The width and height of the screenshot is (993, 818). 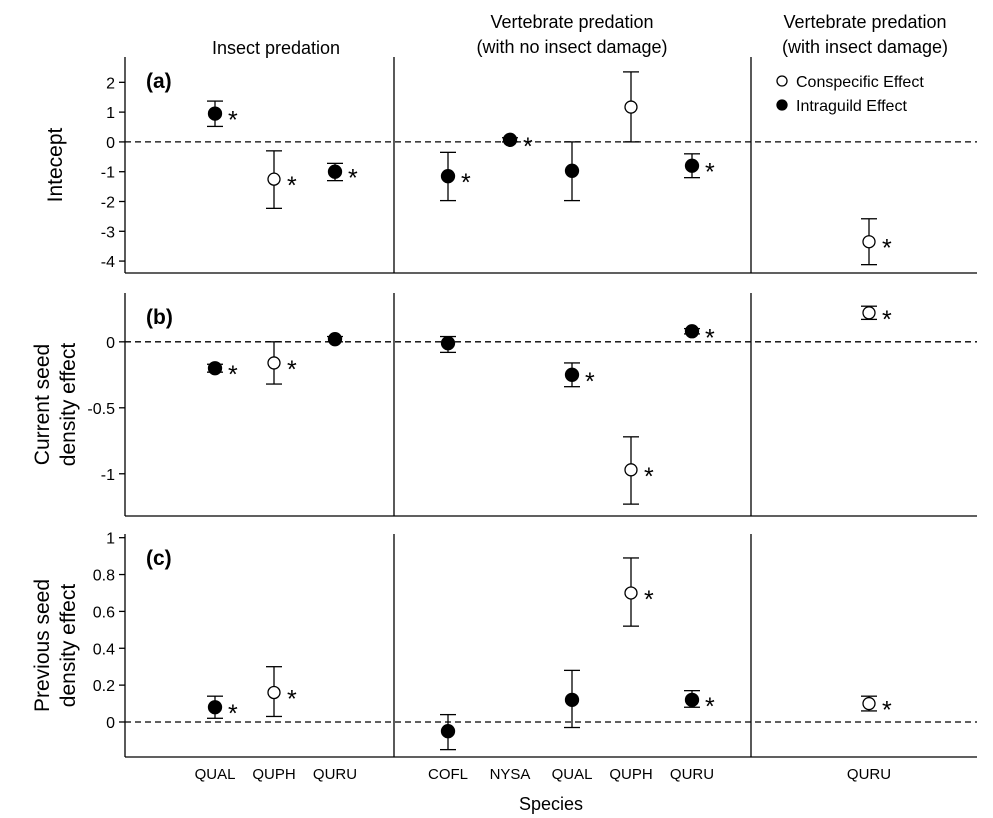 What do you see at coordinates (782, 81) in the screenshot?
I see `legend-conspecific-marker` at bounding box center [782, 81].